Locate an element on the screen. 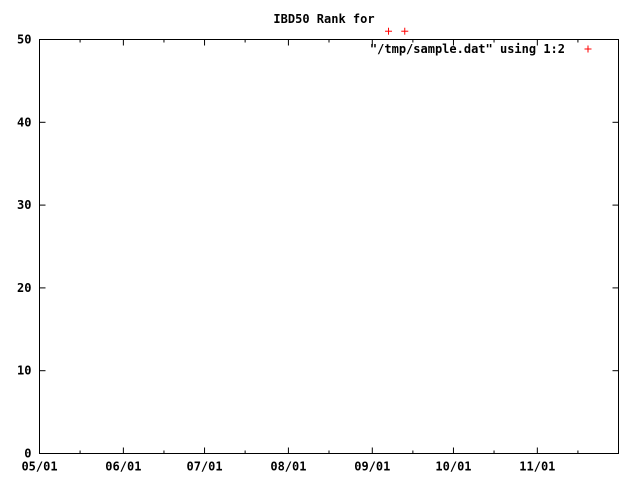 Image resolution: width=640 pixels, height=480 pixels. legend: "/tmp/sample.dat" using 1:2 is located at coordinates (481, 49).